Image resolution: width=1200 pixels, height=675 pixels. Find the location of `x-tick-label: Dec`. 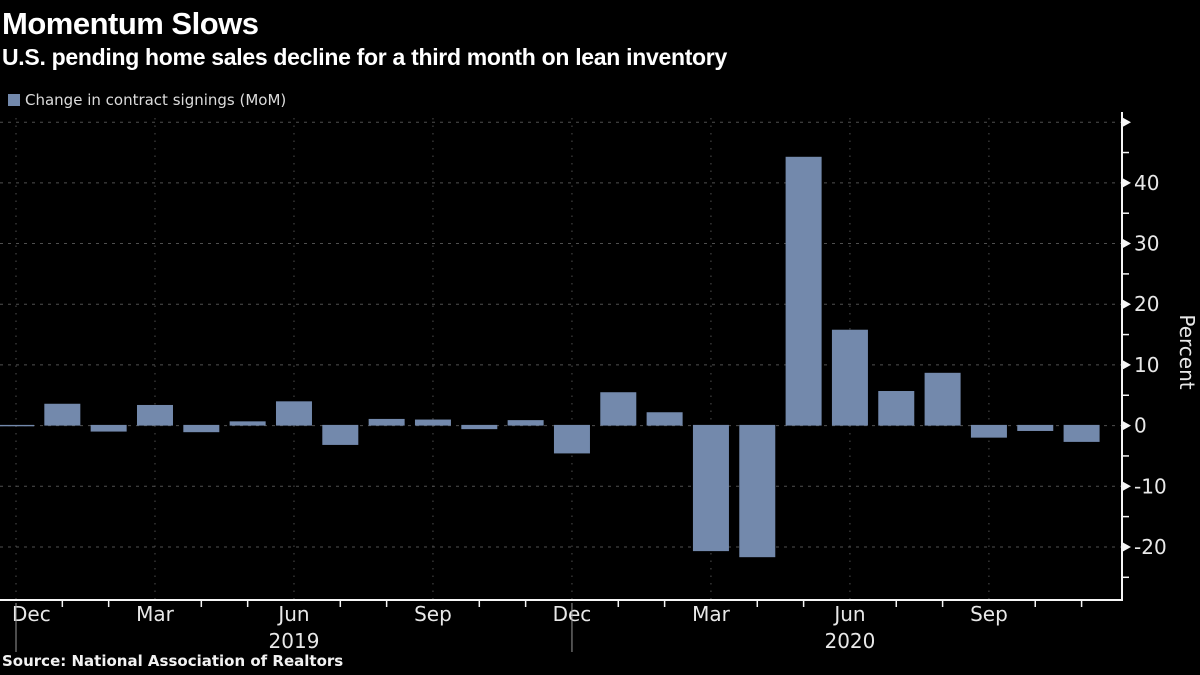

x-tick-label: Dec is located at coordinates (31, 614).